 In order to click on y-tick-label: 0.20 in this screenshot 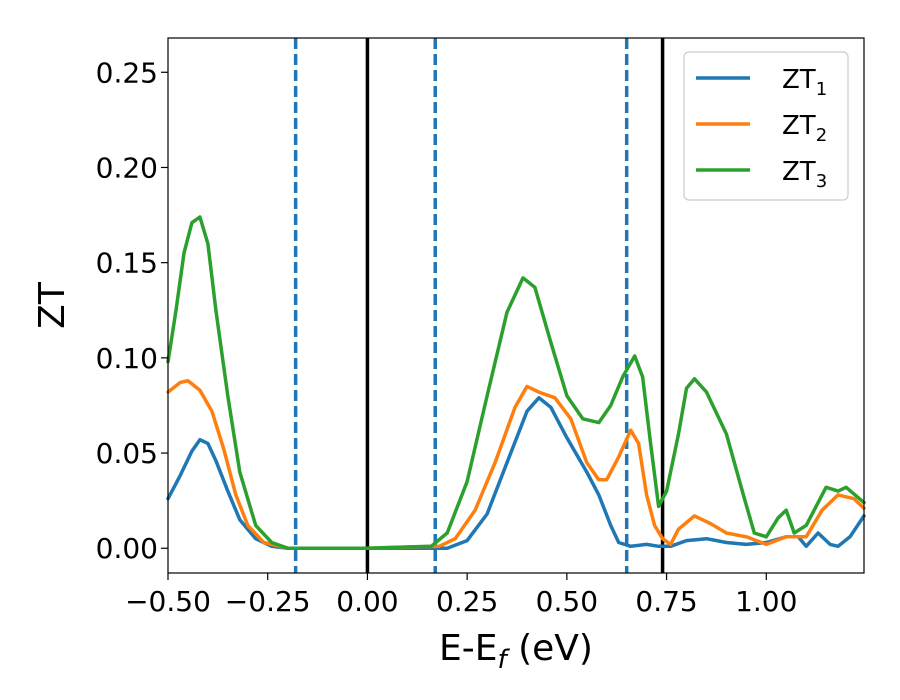, I will do `click(127, 167)`.